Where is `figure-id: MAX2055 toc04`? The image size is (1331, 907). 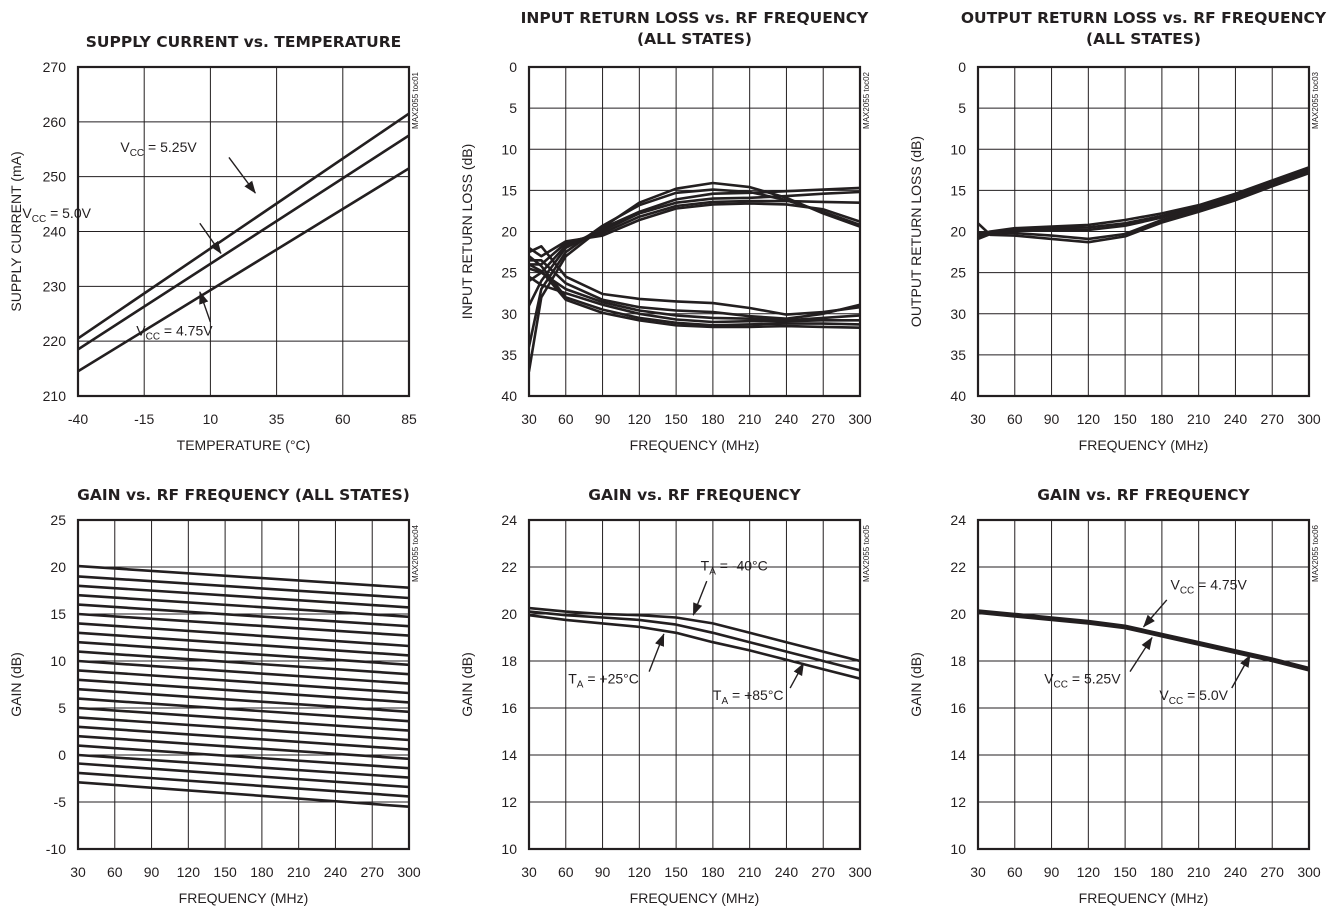 figure-id: MAX2055 toc04 is located at coordinates (415, 552).